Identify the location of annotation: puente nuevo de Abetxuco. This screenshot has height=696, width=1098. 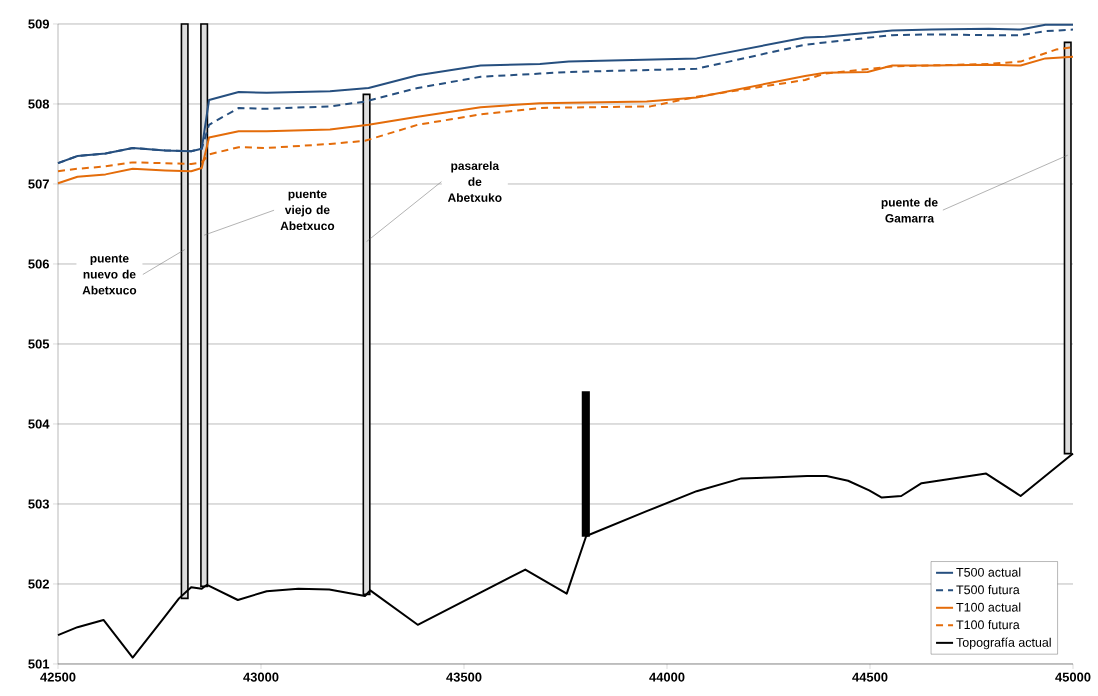
(109, 274).